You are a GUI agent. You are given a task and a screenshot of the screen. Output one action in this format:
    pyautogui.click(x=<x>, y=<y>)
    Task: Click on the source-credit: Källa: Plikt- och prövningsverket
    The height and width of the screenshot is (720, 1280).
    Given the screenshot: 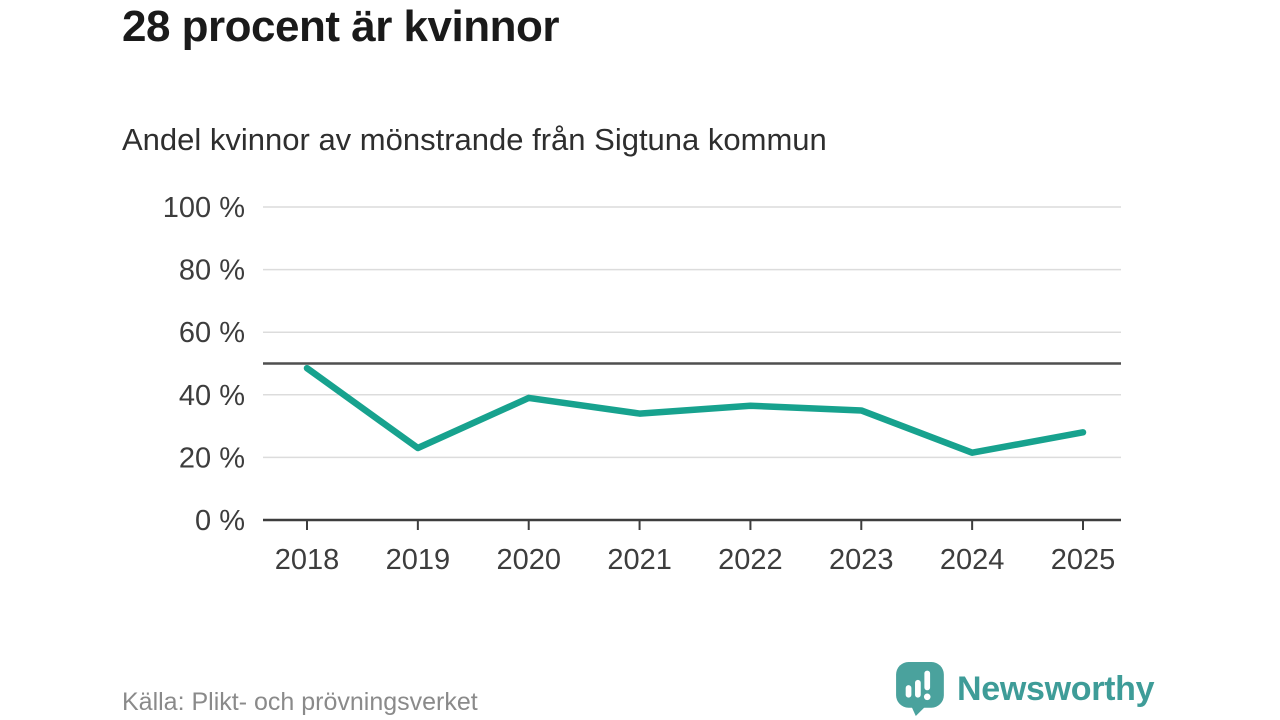 What is the action you would take?
    pyautogui.click(x=300, y=702)
    